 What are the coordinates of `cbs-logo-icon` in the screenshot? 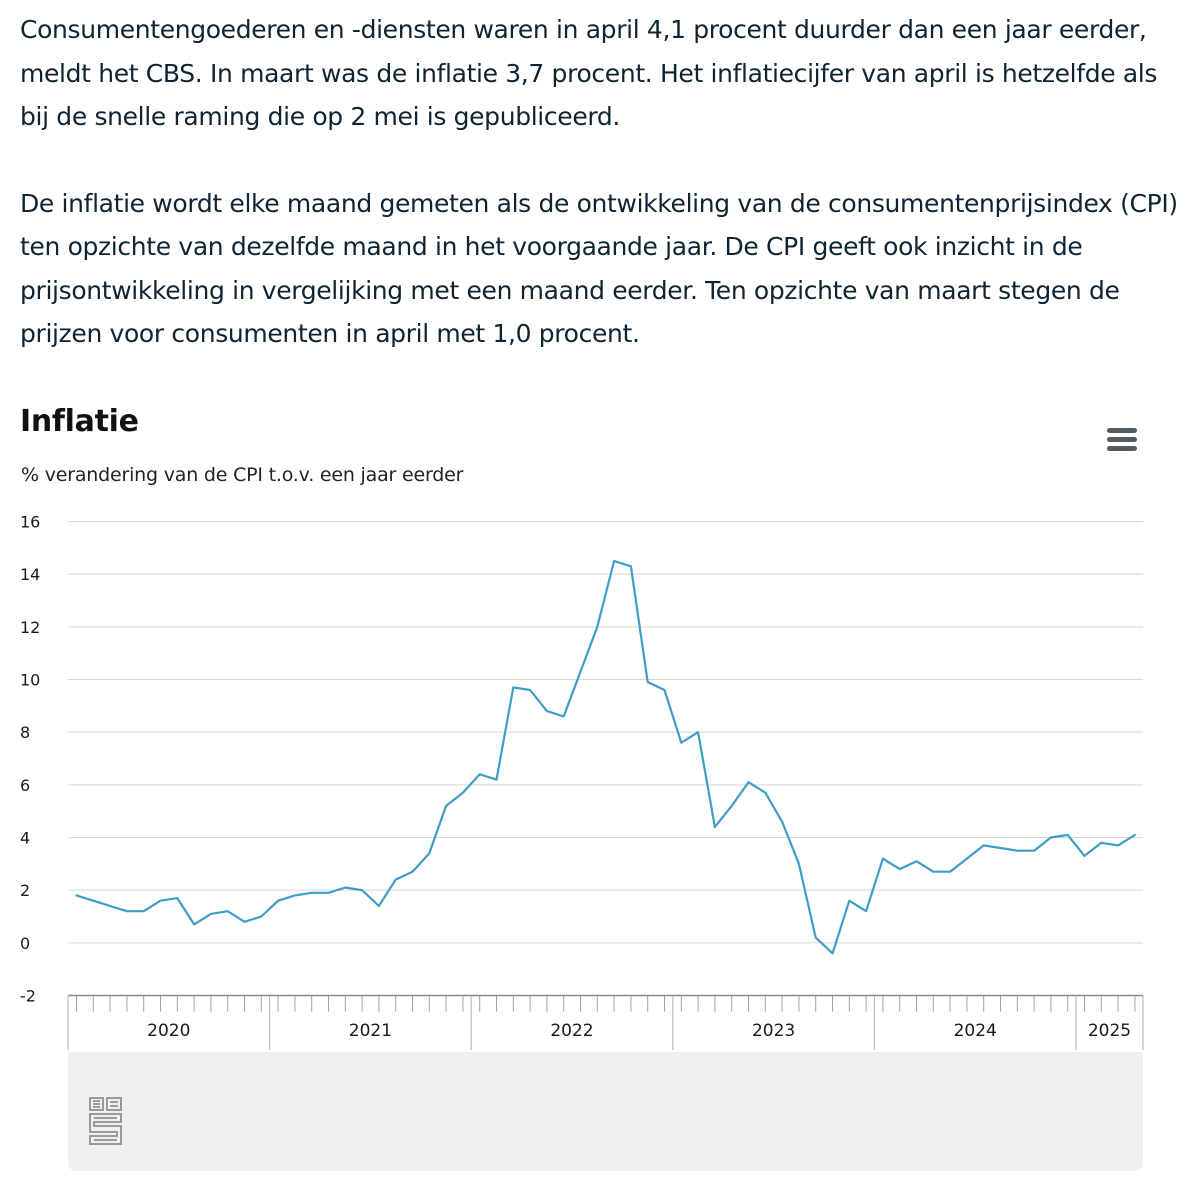 It's located at (106, 1125).